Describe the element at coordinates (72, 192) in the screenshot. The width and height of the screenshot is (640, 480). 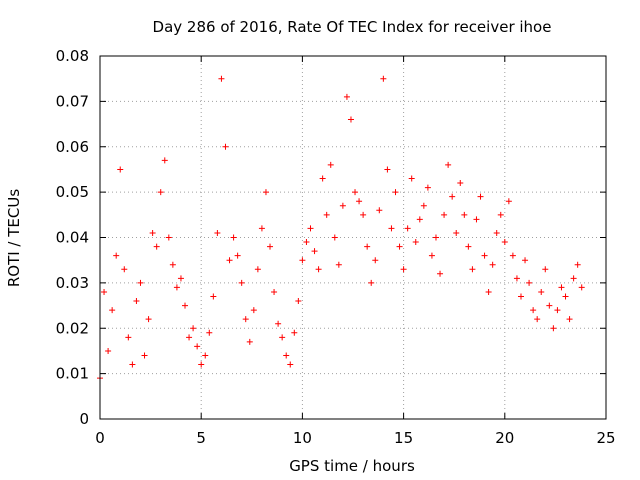
I see `y-tick-label: 0.05` at that location.